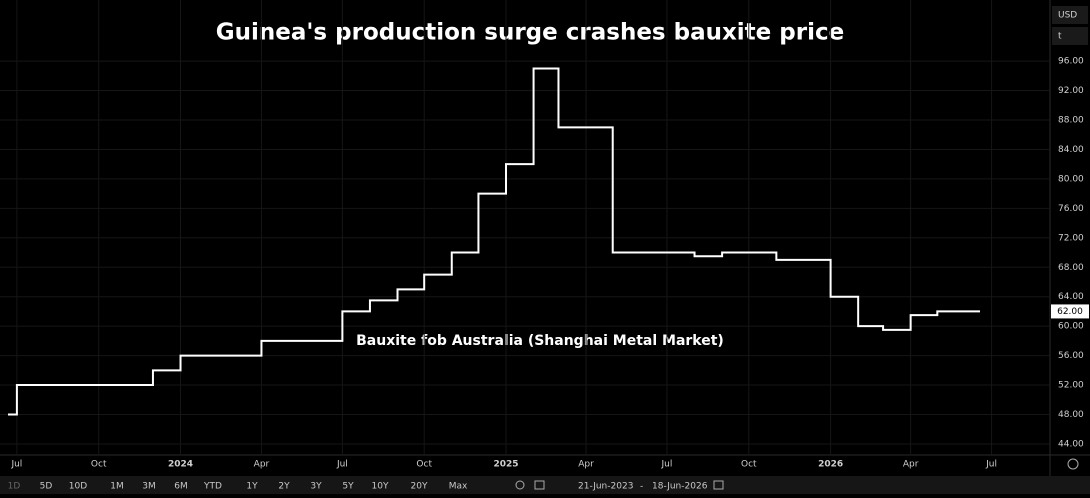 This screenshot has width=1090, height=498. Describe the element at coordinates (348, 487) in the screenshot. I see `range-button: 5Y` at that location.